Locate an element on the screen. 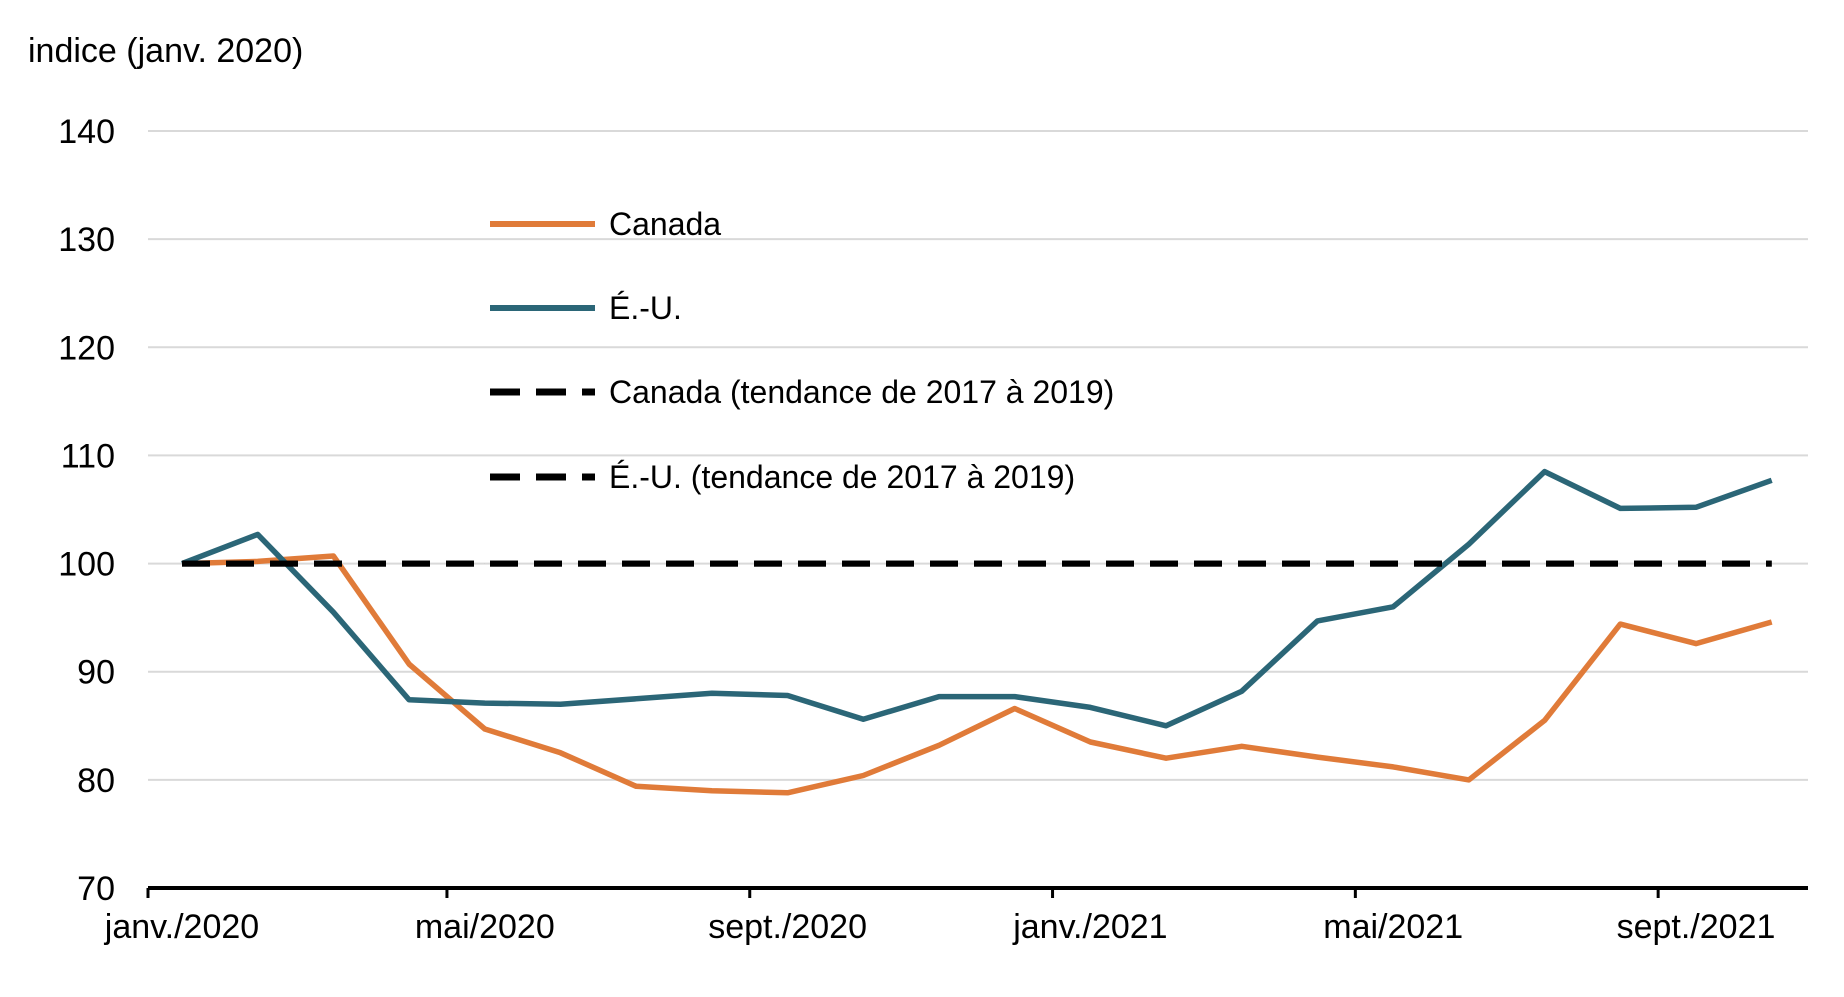 The image size is (1844, 997). y-tick-label: 110 is located at coordinates (88, 456).